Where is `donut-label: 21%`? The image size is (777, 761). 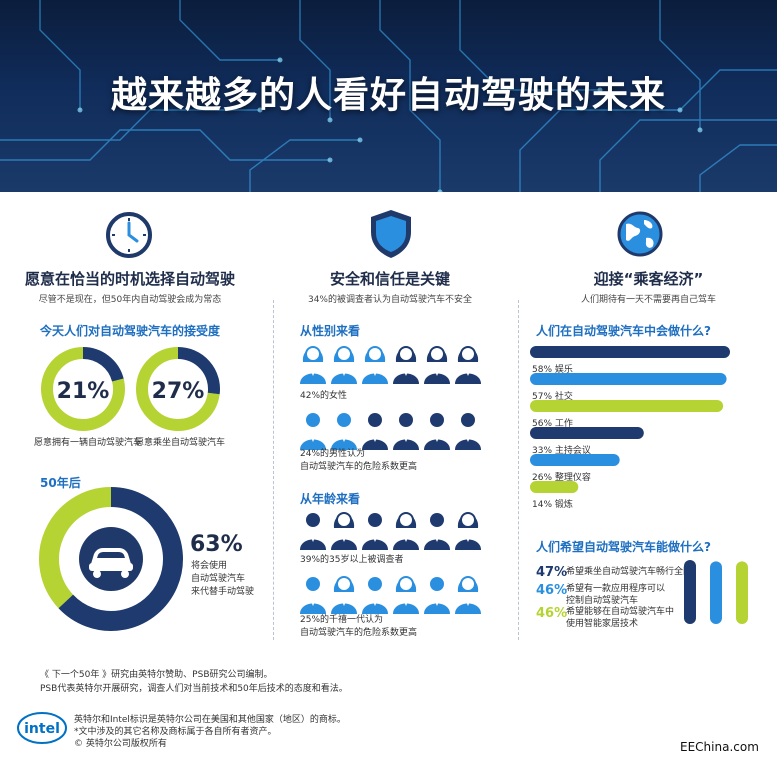 donut-label: 21% is located at coordinates (83, 391).